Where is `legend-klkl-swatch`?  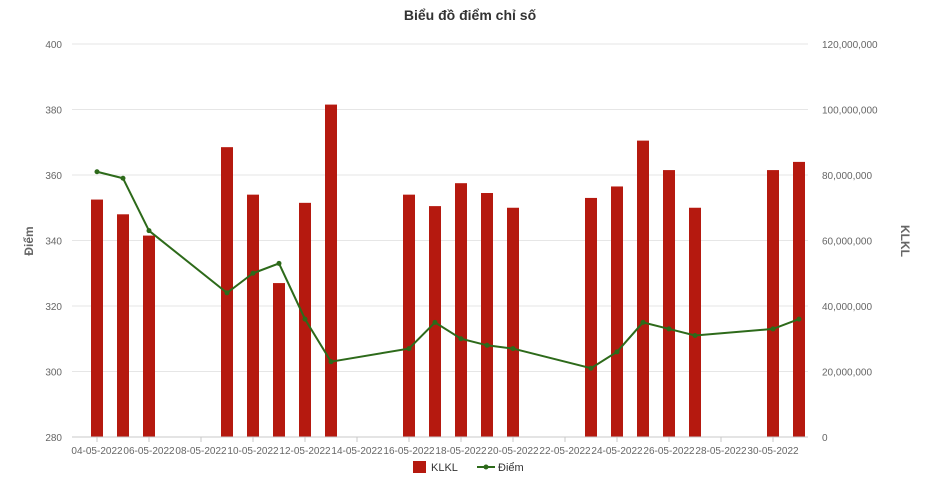 legend-klkl-swatch is located at coordinates (419, 467).